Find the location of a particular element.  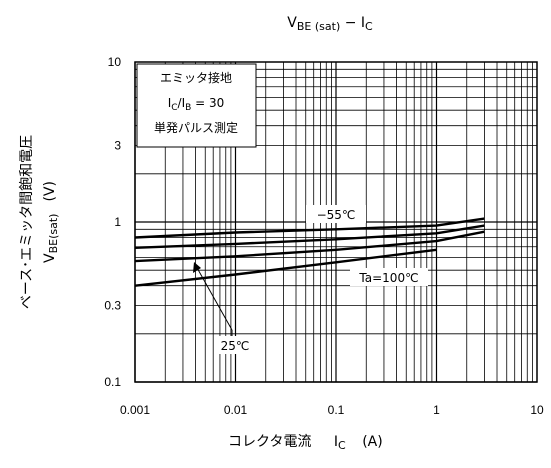

y-tick-label: 3 is located at coordinates (117, 146).